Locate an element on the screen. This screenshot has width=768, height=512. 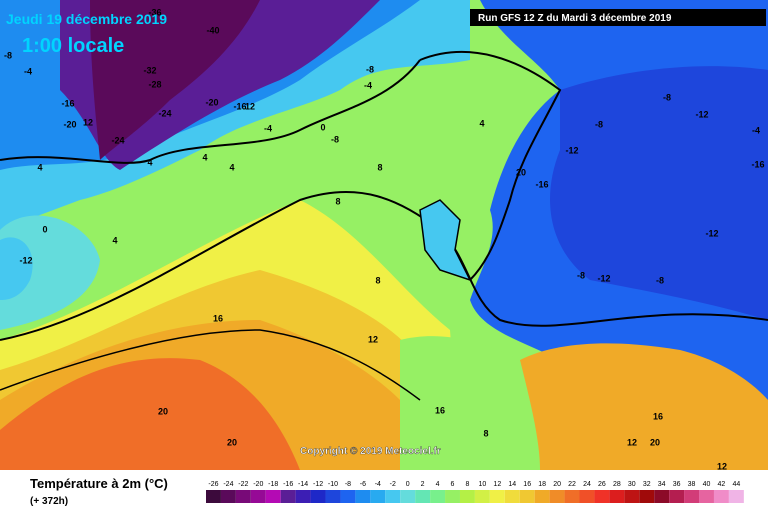
colorbar-tick: 22 is located at coordinates (572, 484).